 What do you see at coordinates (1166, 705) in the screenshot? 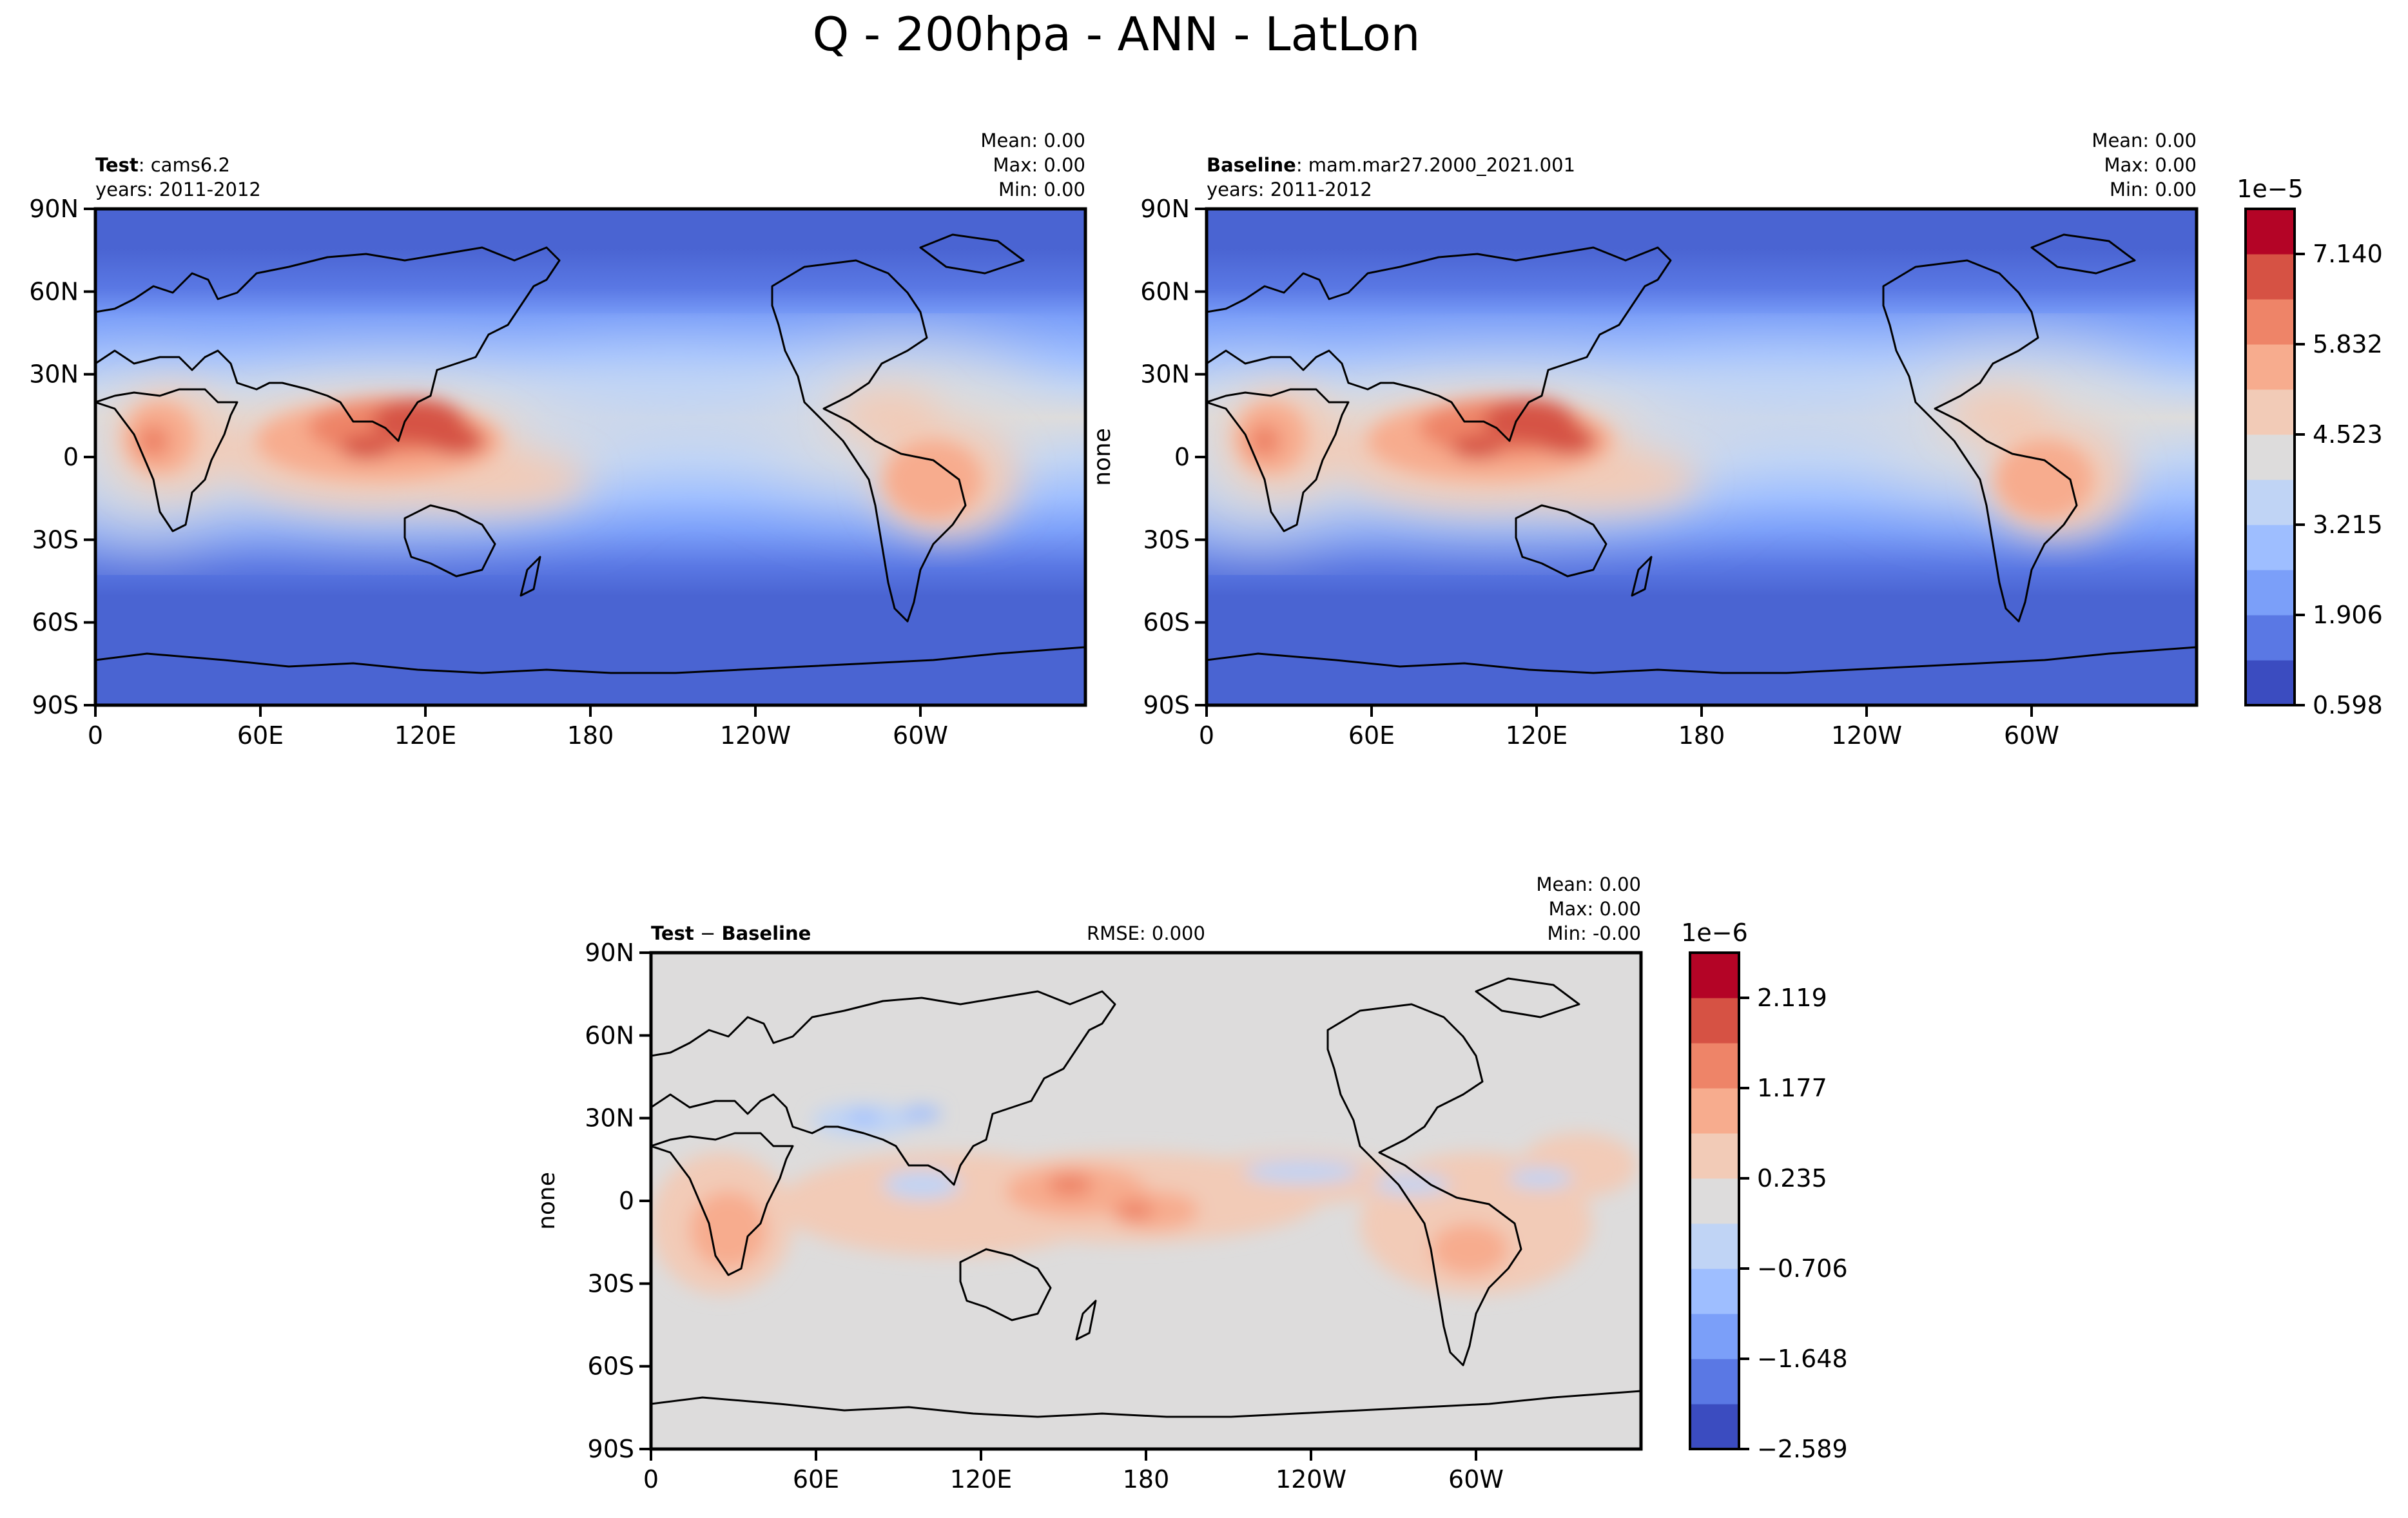
I see `y-tick-label-baseline: 90S` at bounding box center [1166, 705].